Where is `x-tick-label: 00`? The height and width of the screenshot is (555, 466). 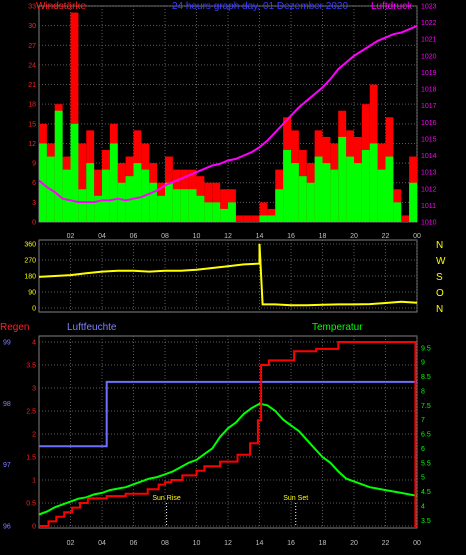 x-tick-label: 00 is located at coordinates (417, 236).